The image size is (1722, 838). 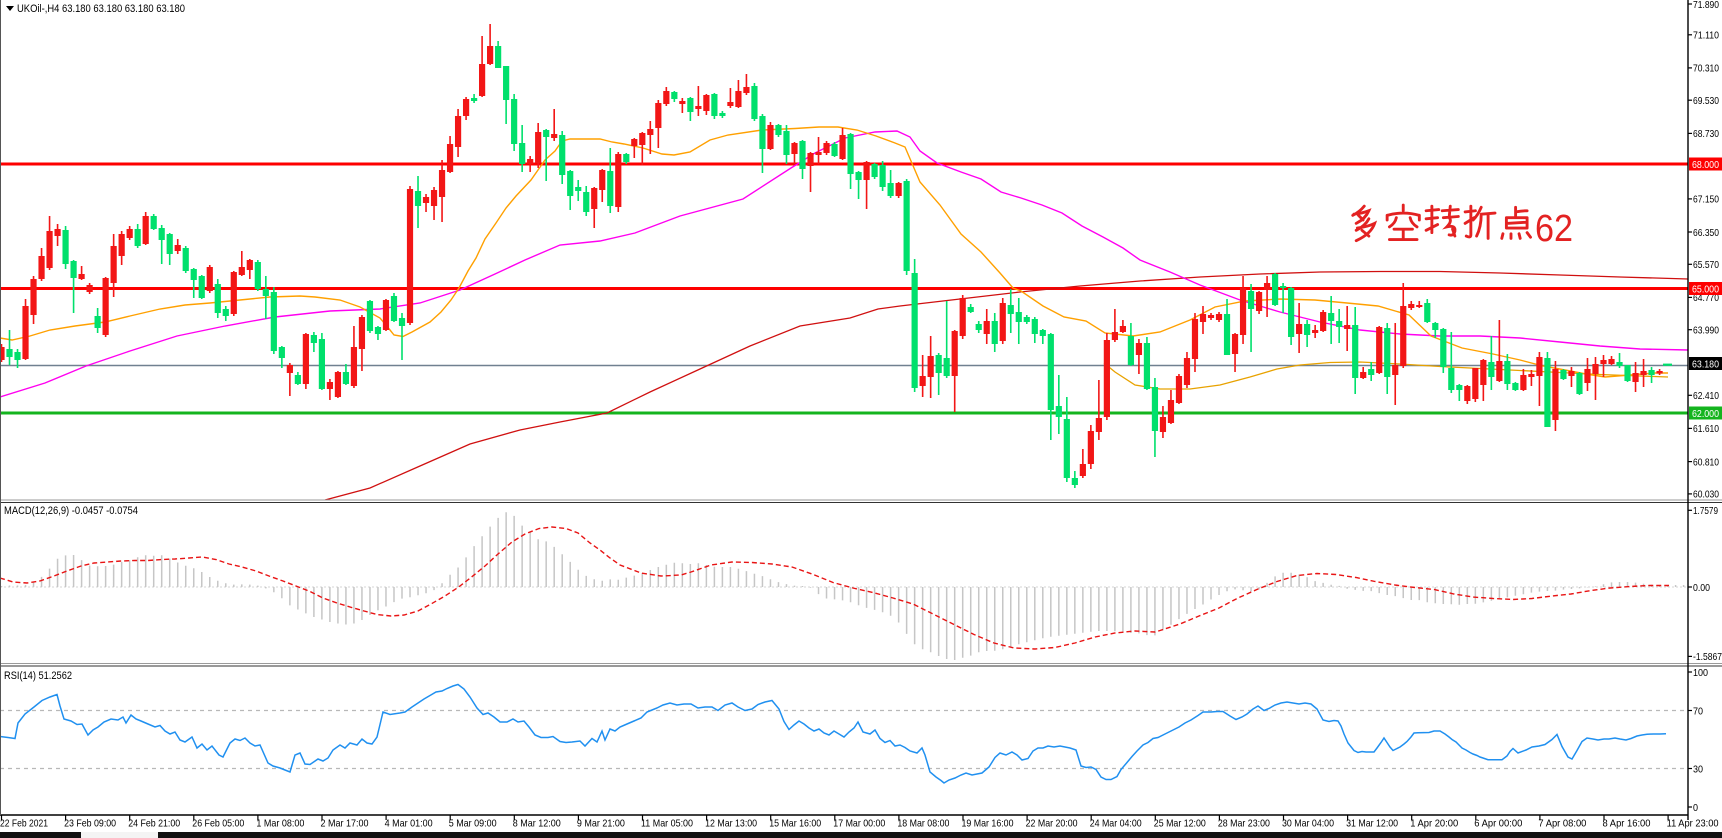 I want to click on svg-text: 71.890, so click(x=1706, y=5).